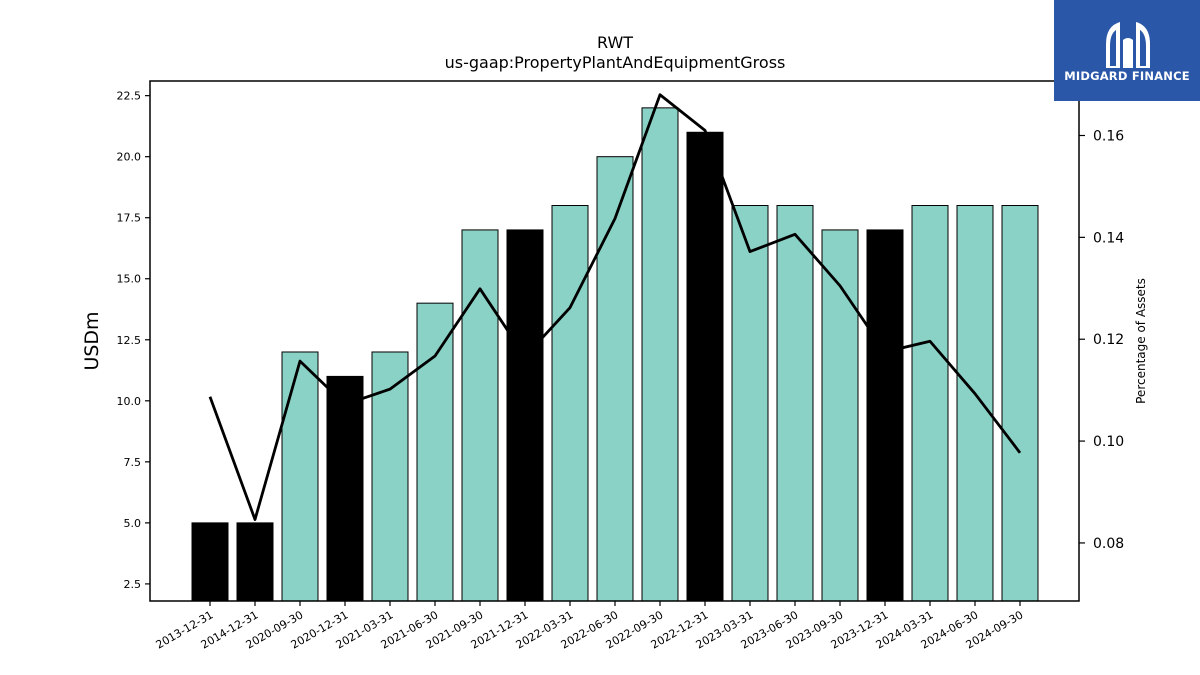  I want to click on y-tick-label: 15.0, so click(129, 279).